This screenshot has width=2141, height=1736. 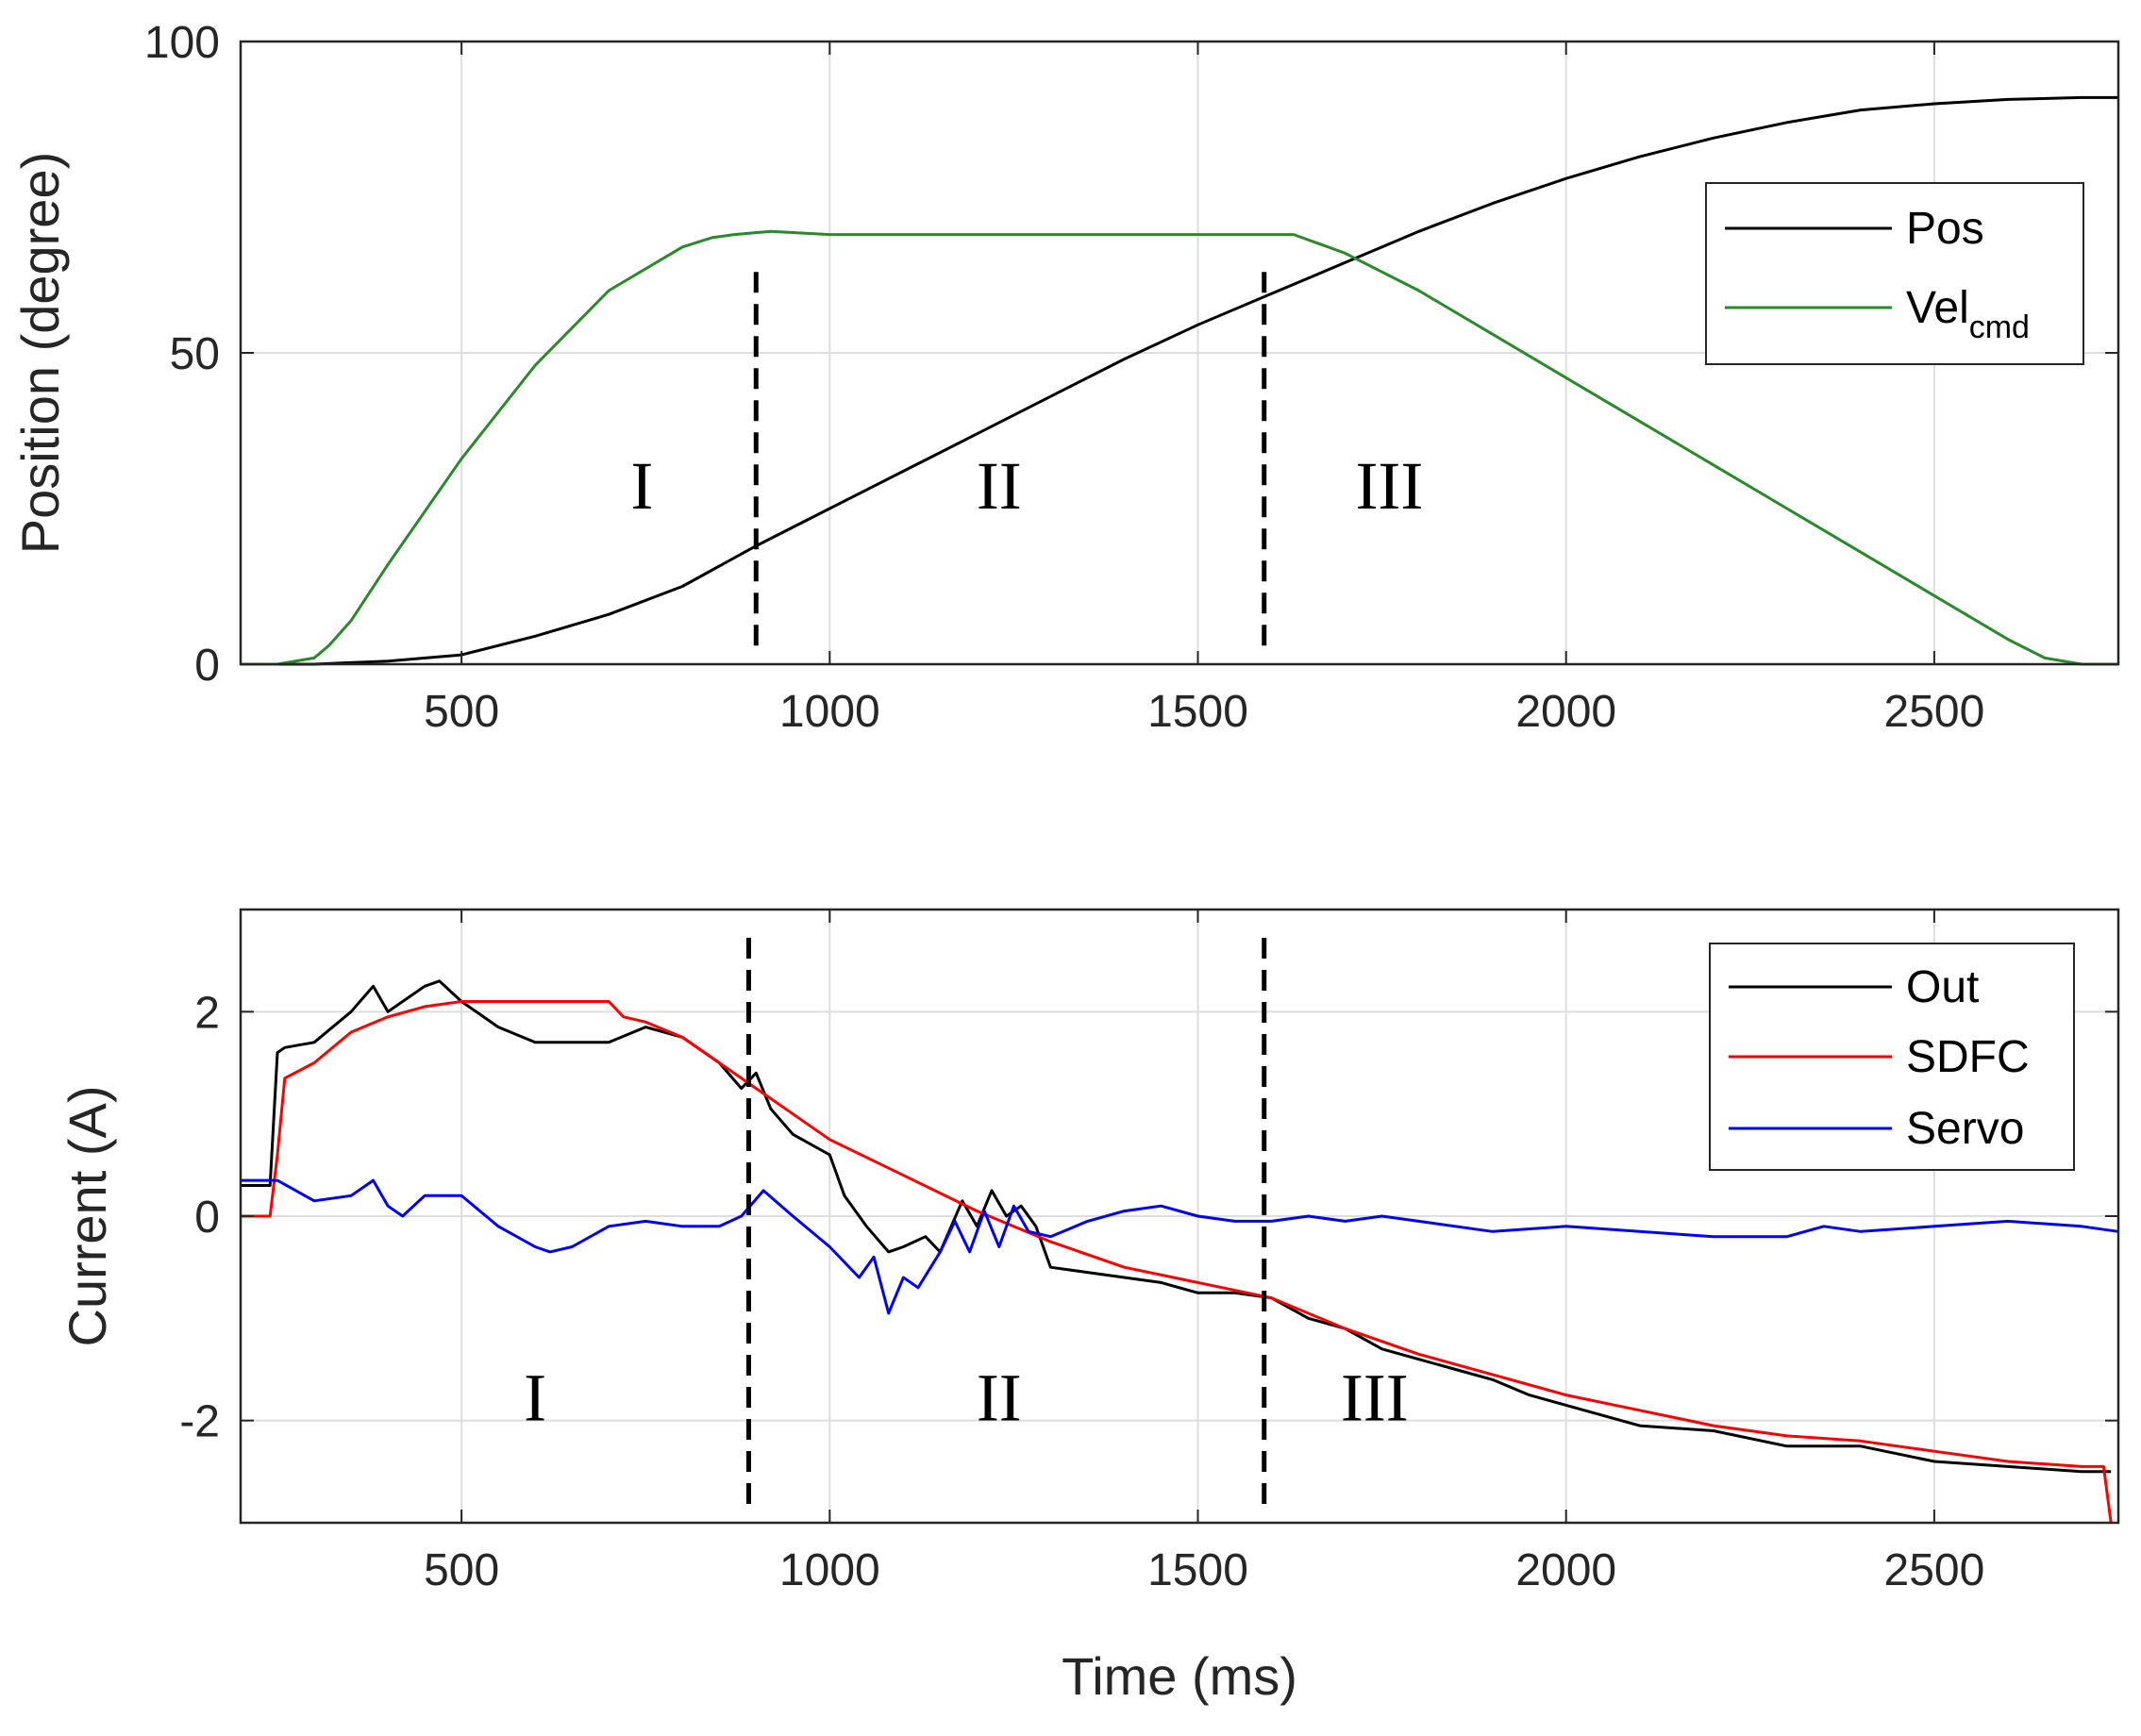 I want to click on legend-label-velcmd-subscript: cmd, so click(x=1999, y=327).